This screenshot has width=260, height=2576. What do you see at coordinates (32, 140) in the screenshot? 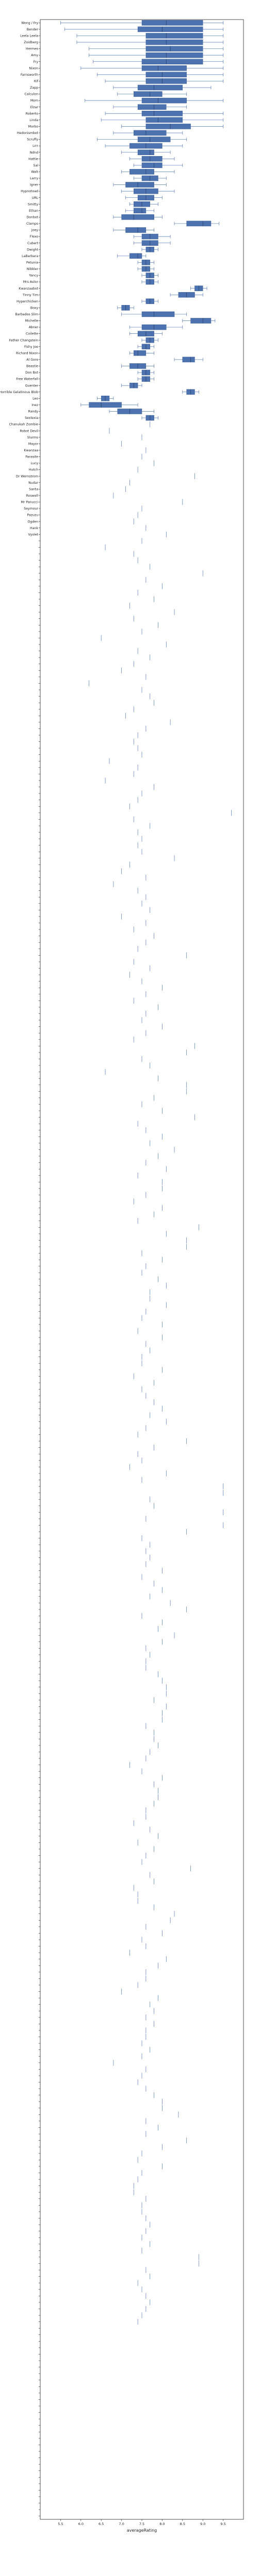
I see `y-tick-label: Scruffy` at bounding box center [32, 140].